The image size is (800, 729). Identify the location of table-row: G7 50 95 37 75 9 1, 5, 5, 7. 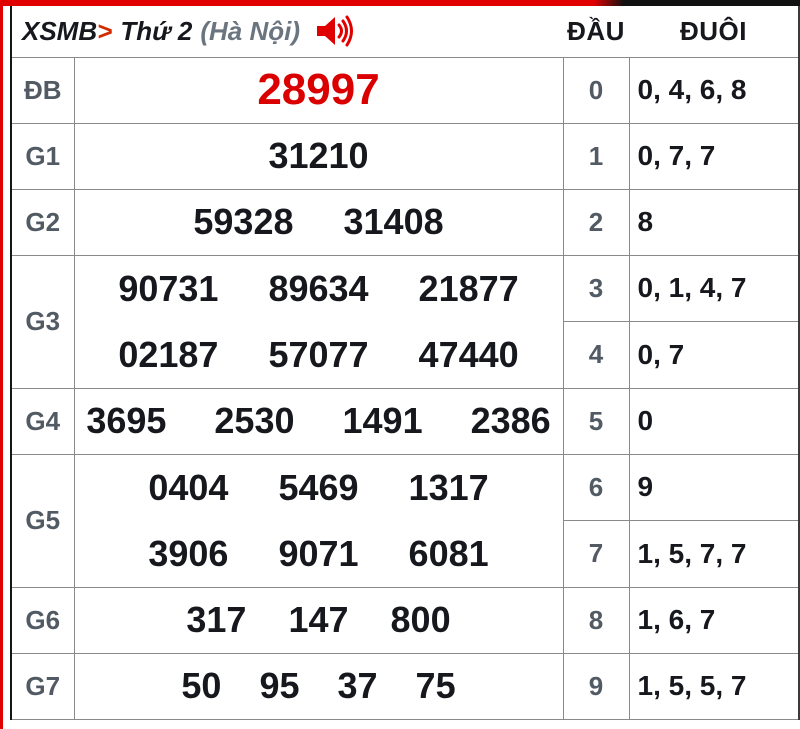
(405, 686).